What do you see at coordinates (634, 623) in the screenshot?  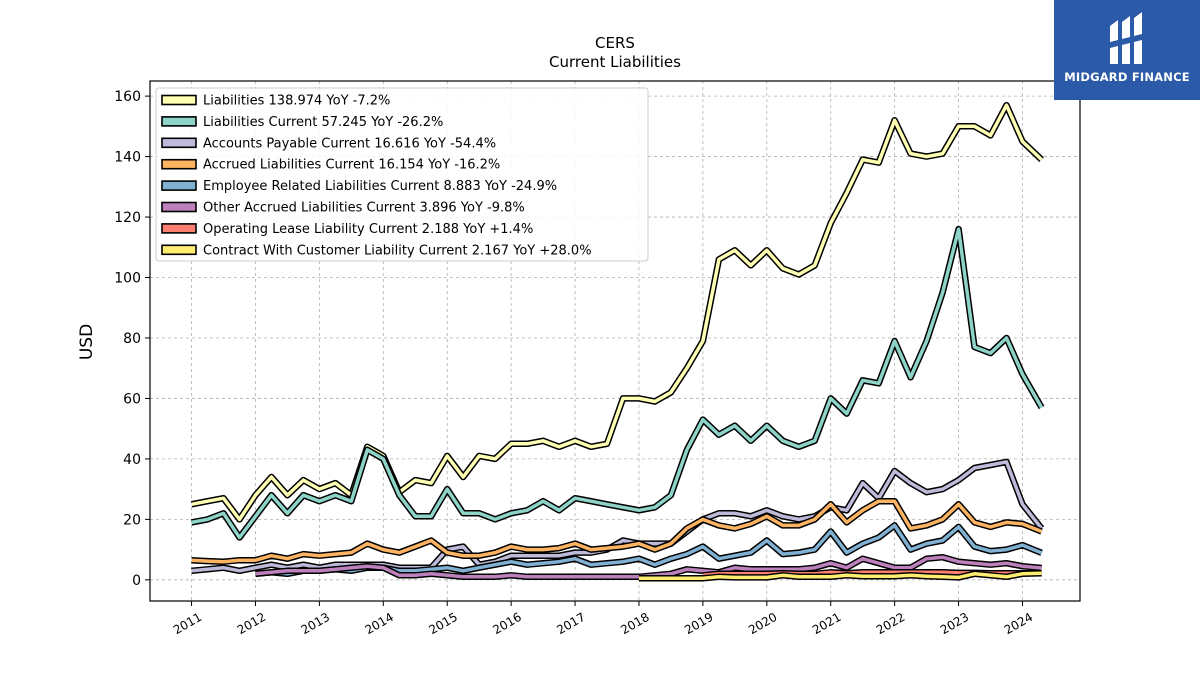 I see `x-tick-label: 2018` at bounding box center [634, 623].